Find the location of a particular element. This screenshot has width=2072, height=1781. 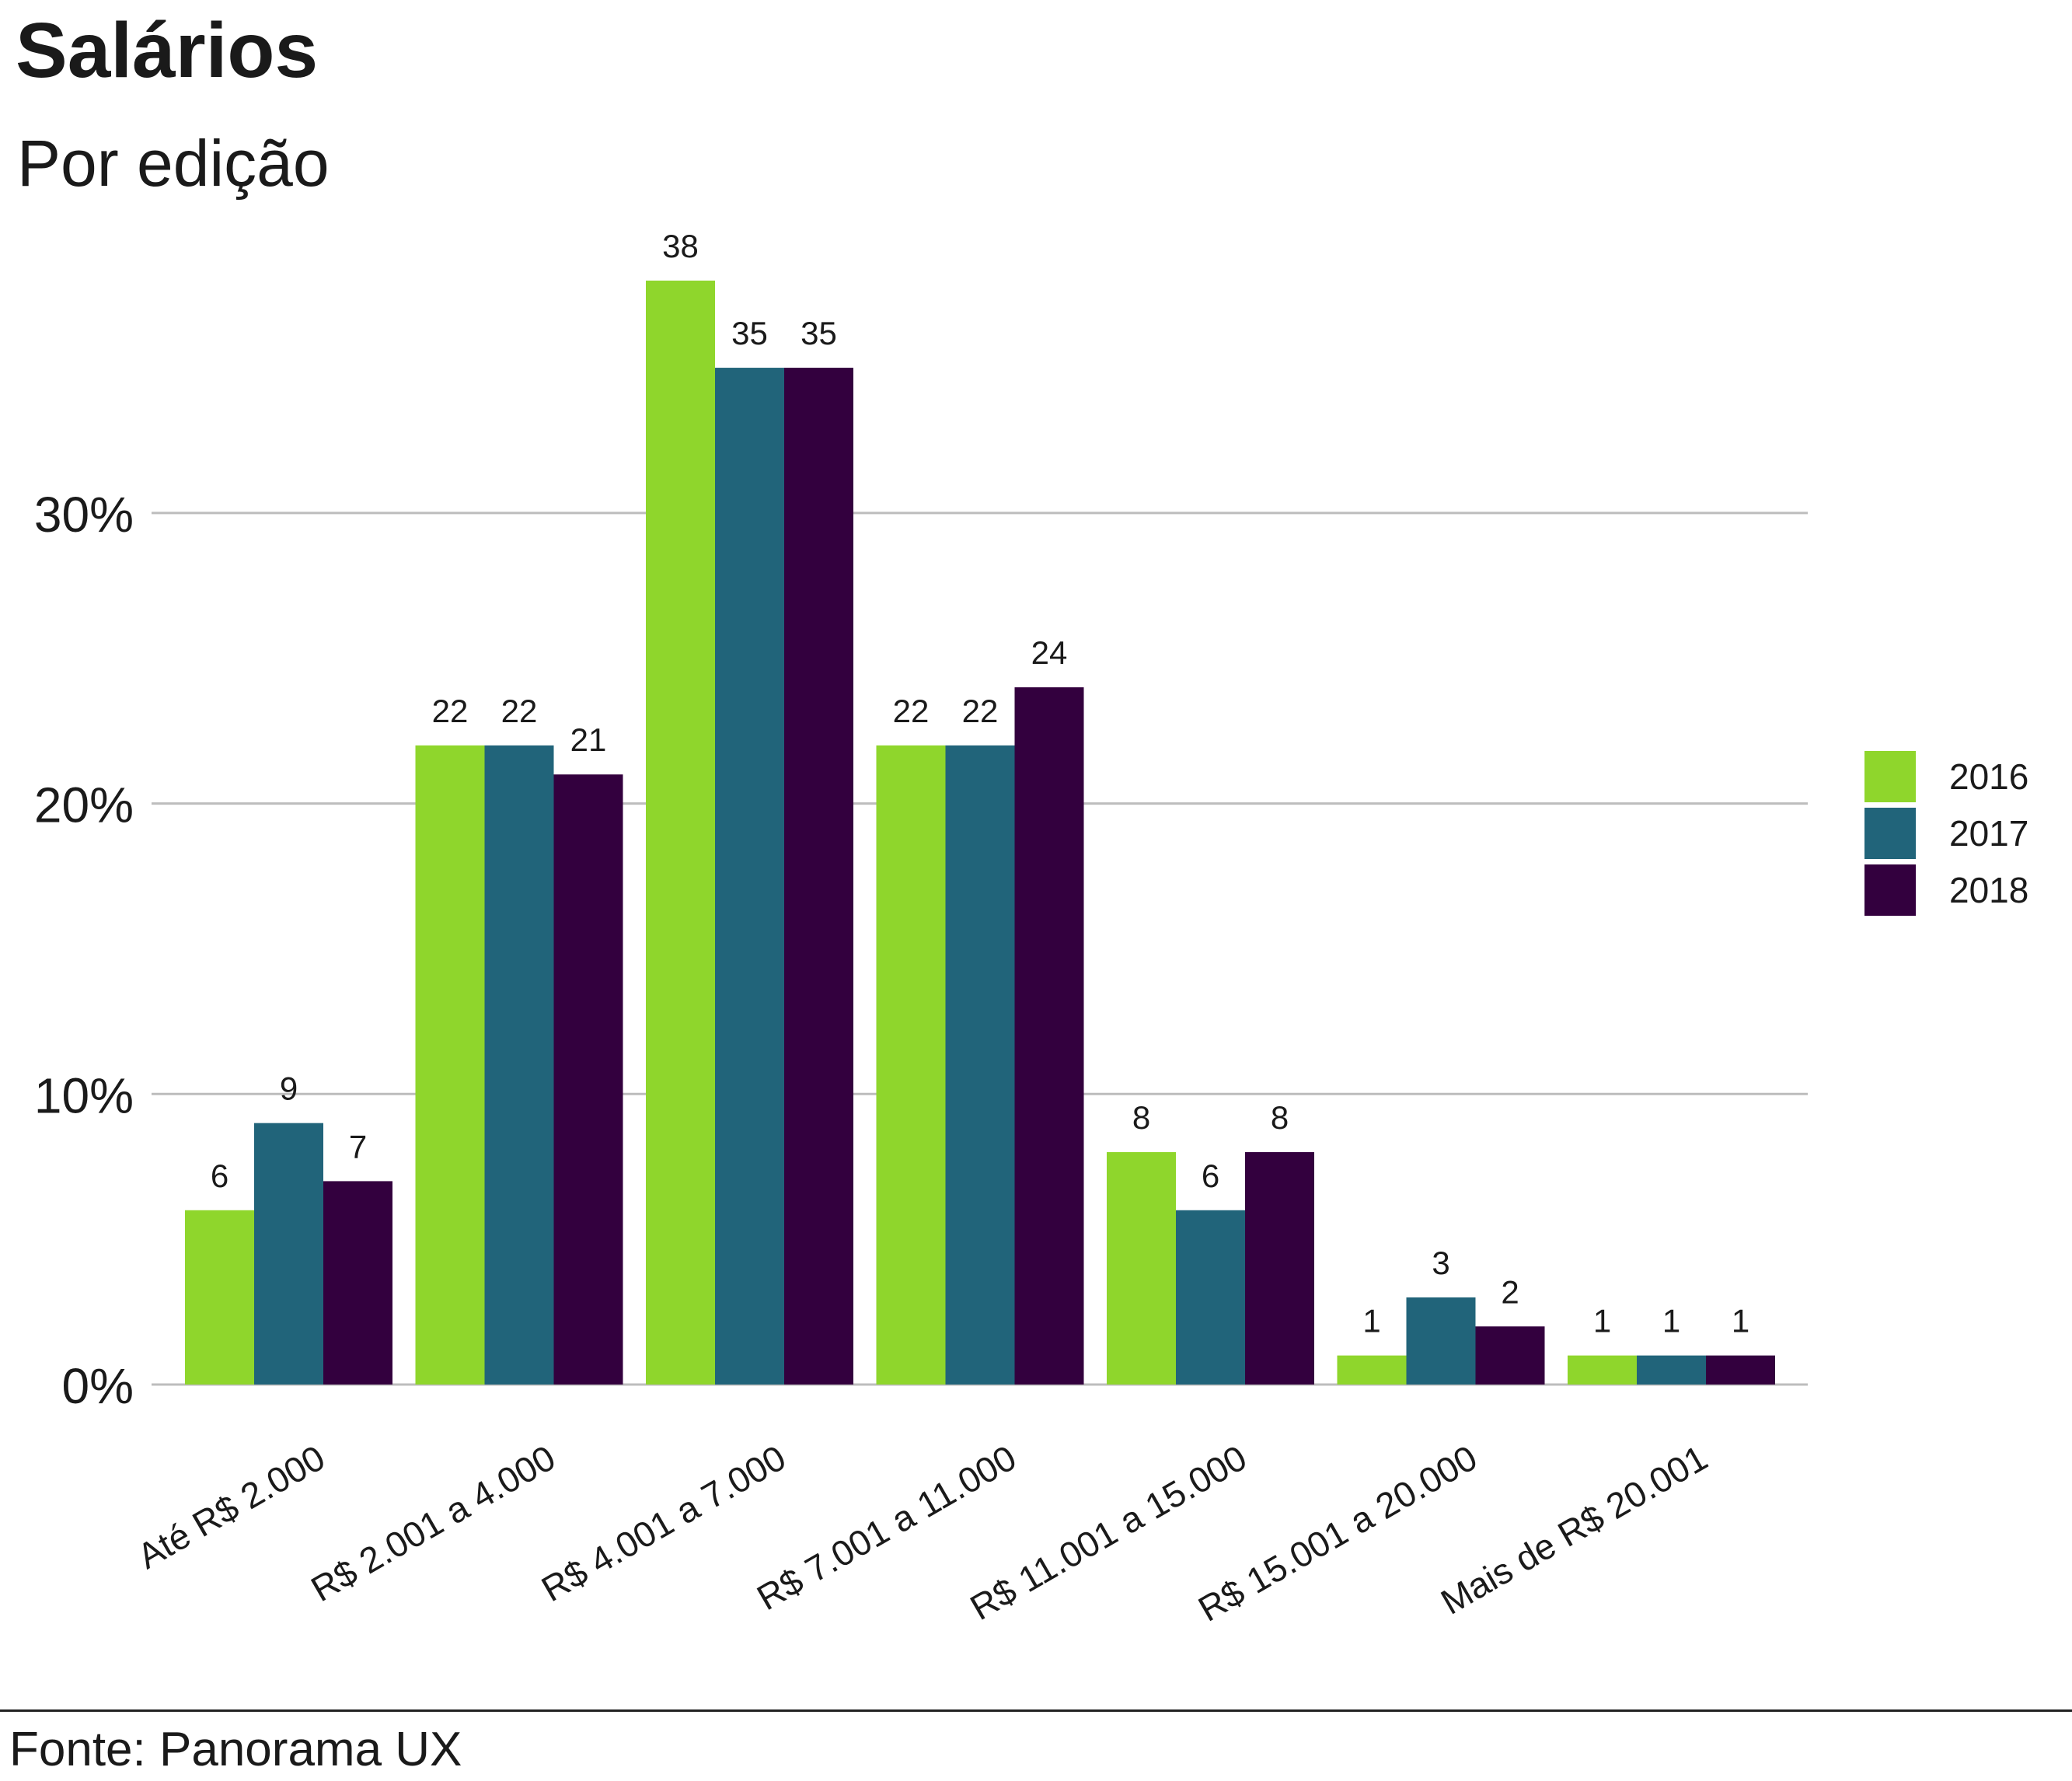

data-label: 2 is located at coordinates (1510, 1291).